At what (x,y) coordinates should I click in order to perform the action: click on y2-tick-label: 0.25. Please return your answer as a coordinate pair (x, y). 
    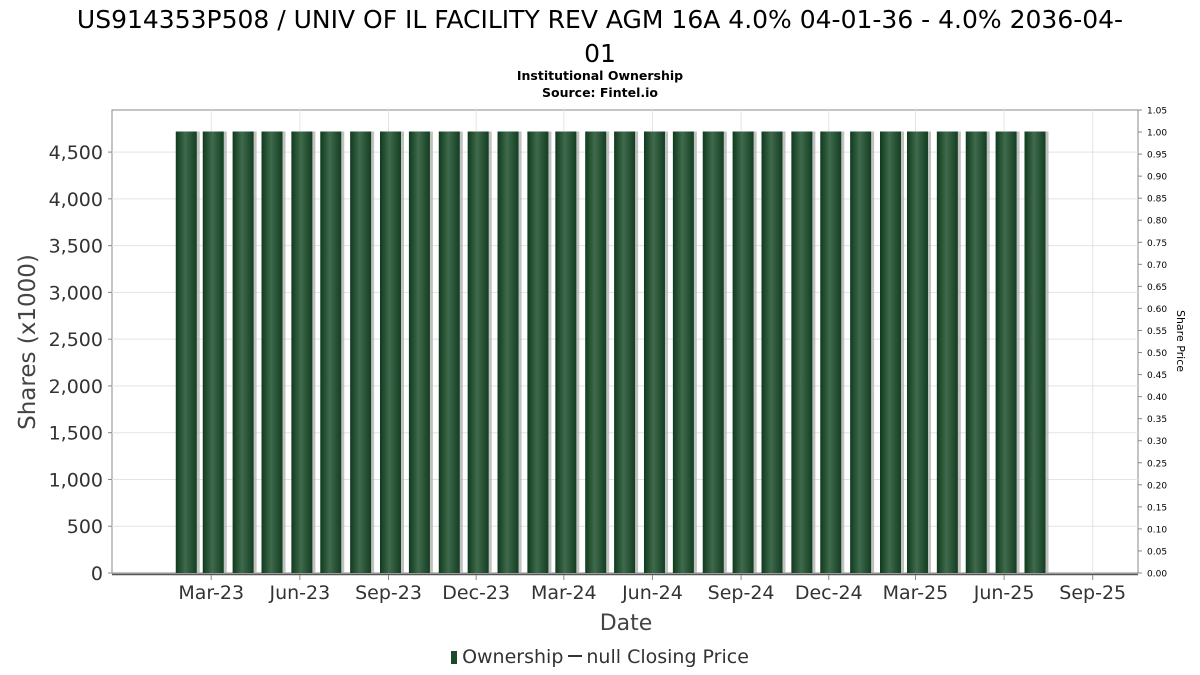
    Looking at the image, I should click on (1157, 464).